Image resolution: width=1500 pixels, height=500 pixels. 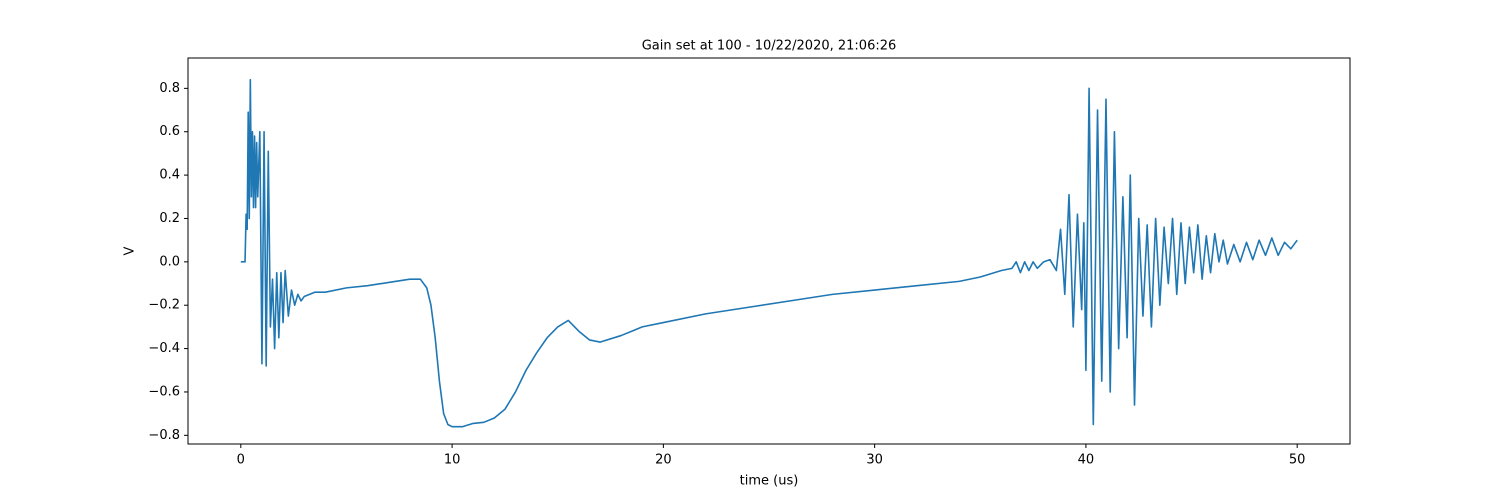 I want to click on x-tick-label: 30, so click(x=874, y=460).